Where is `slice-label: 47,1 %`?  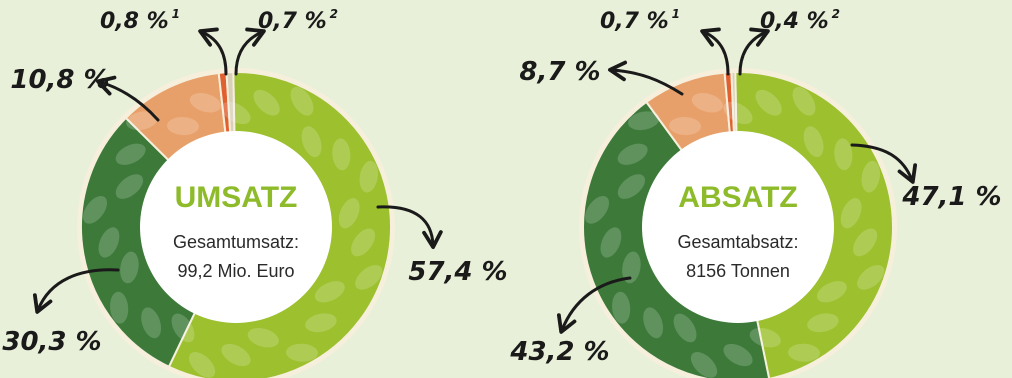
slice-label: 47,1 % is located at coordinates (951, 197).